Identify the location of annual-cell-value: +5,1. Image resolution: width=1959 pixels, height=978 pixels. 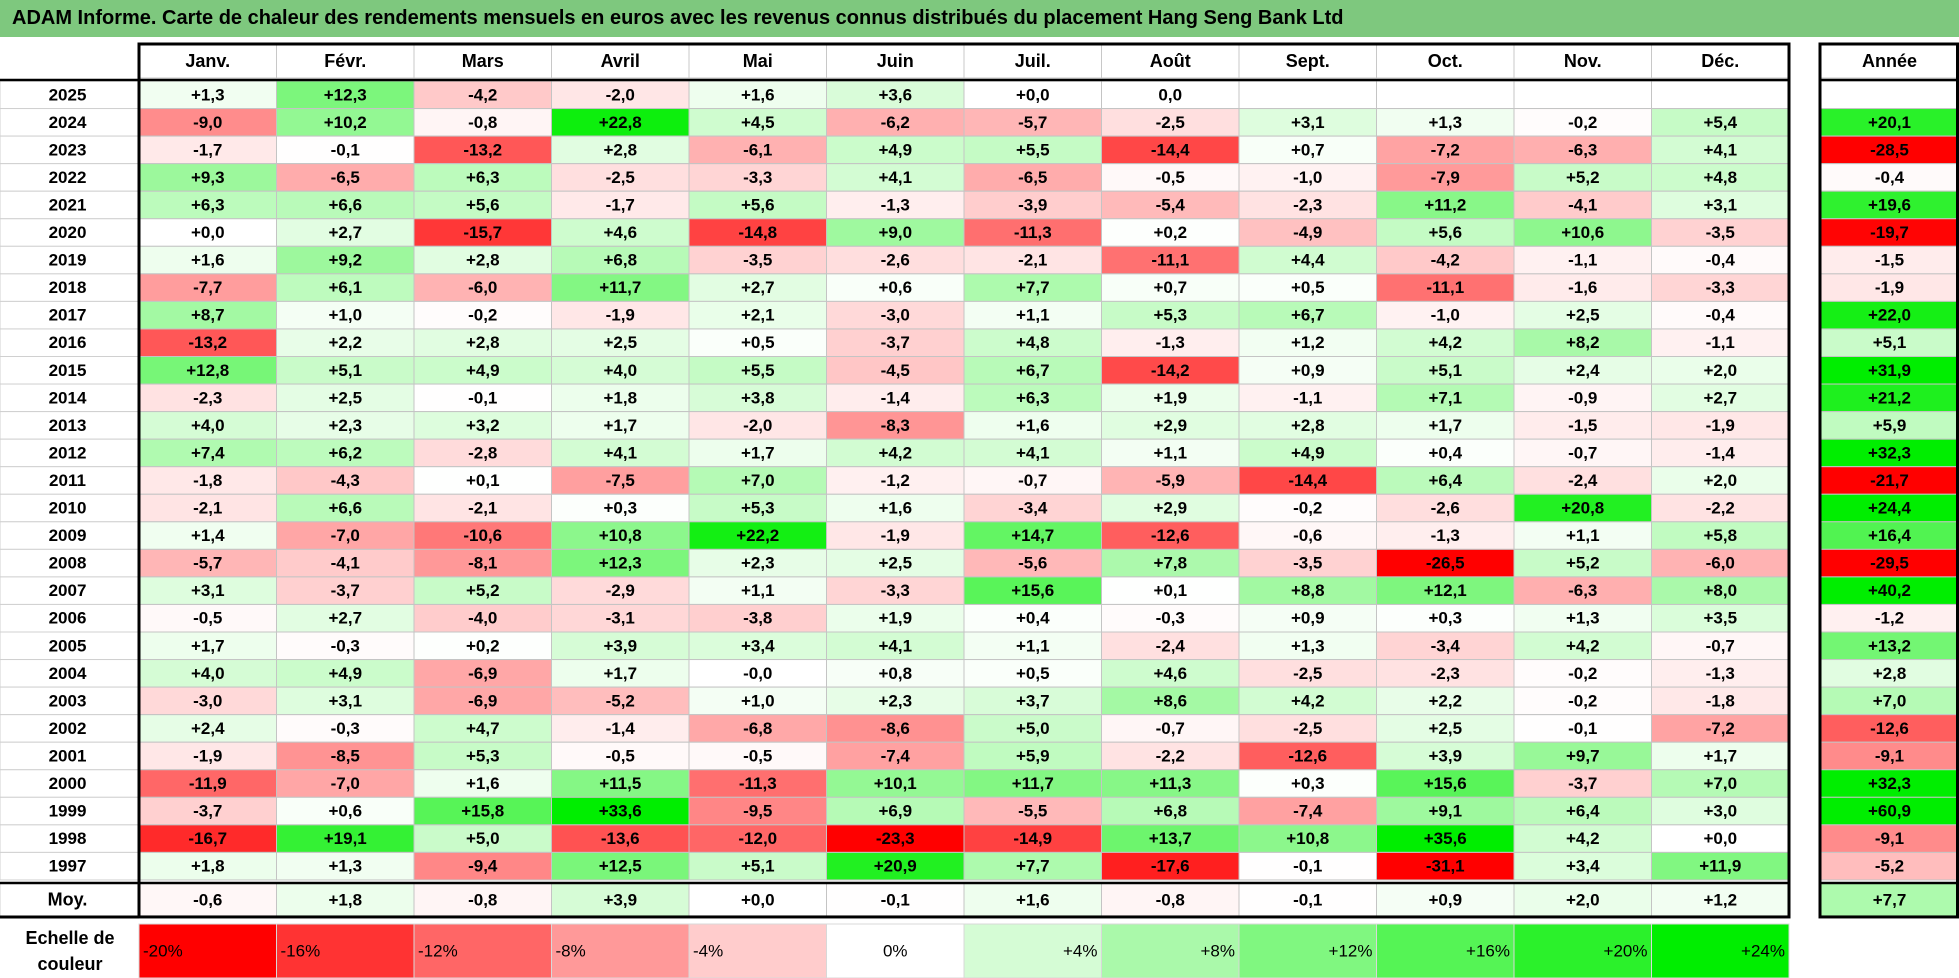
(1890, 342).